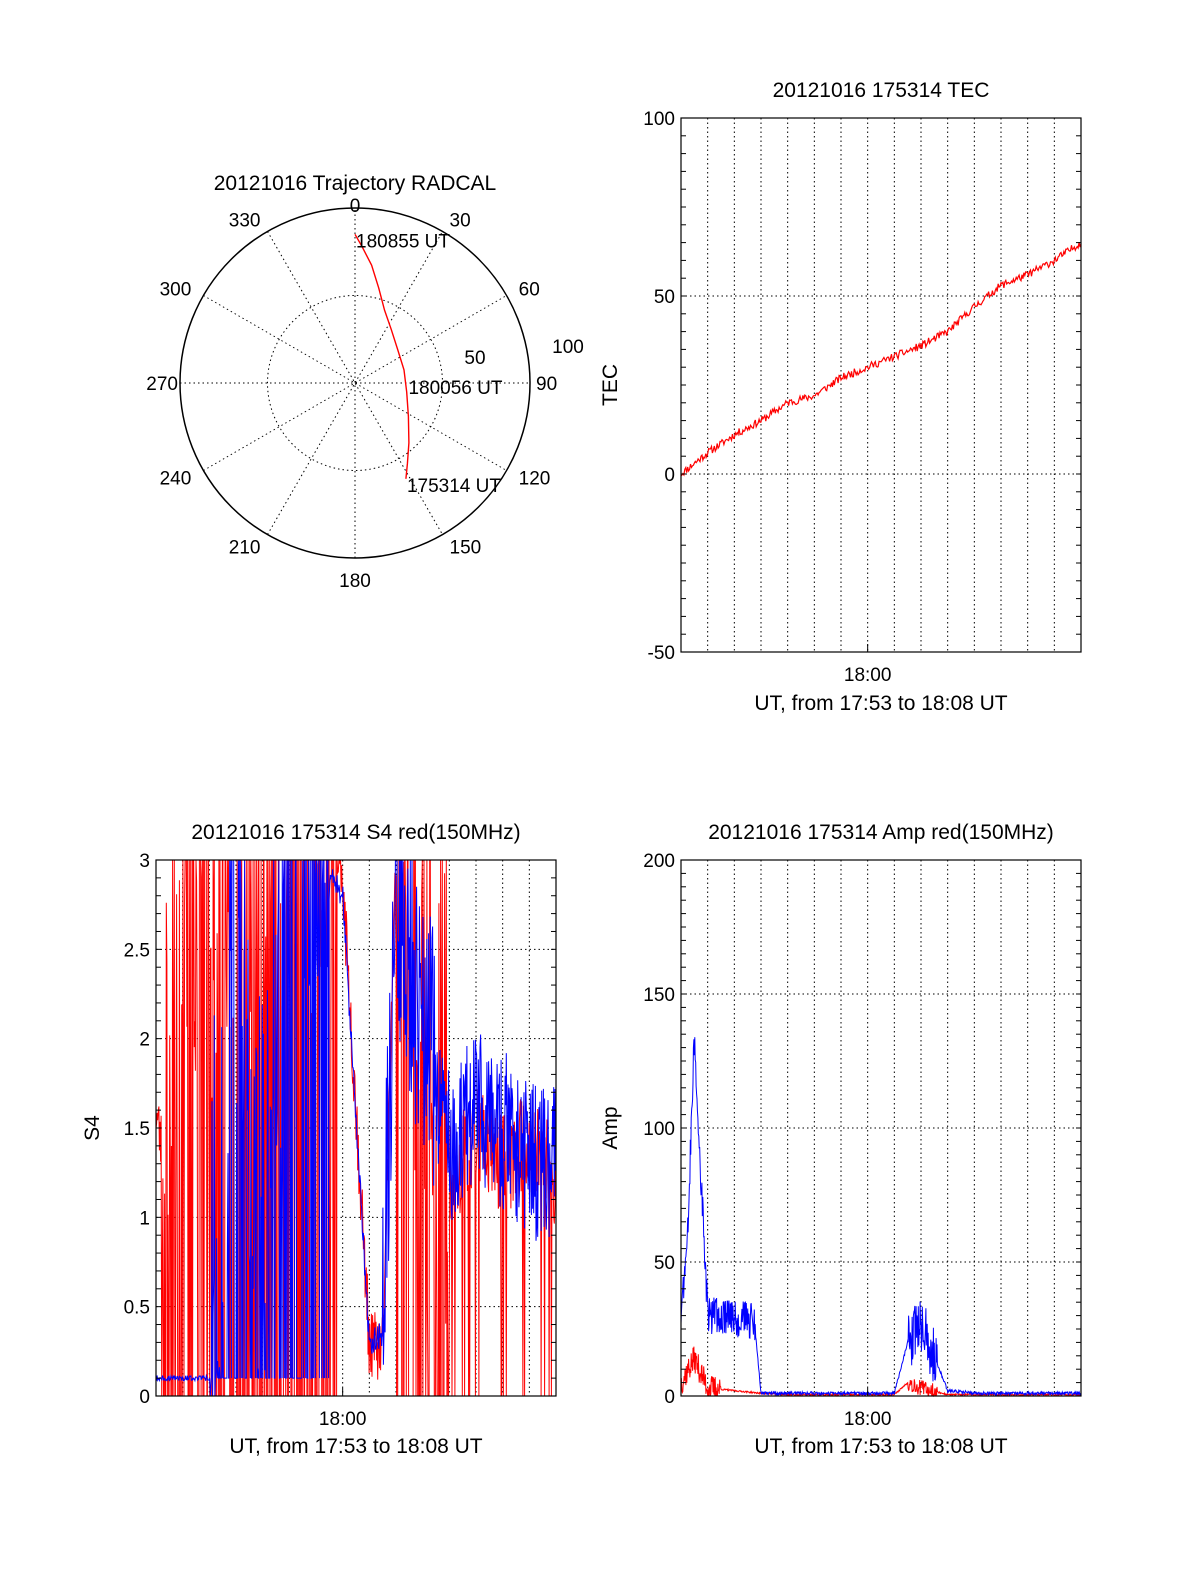 Image resolution: width=1200 pixels, height=1575 pixels. Describe the element at coordinates (659, 1129) in the screenshot. I see `amp-ytick-label: 100` at that location.